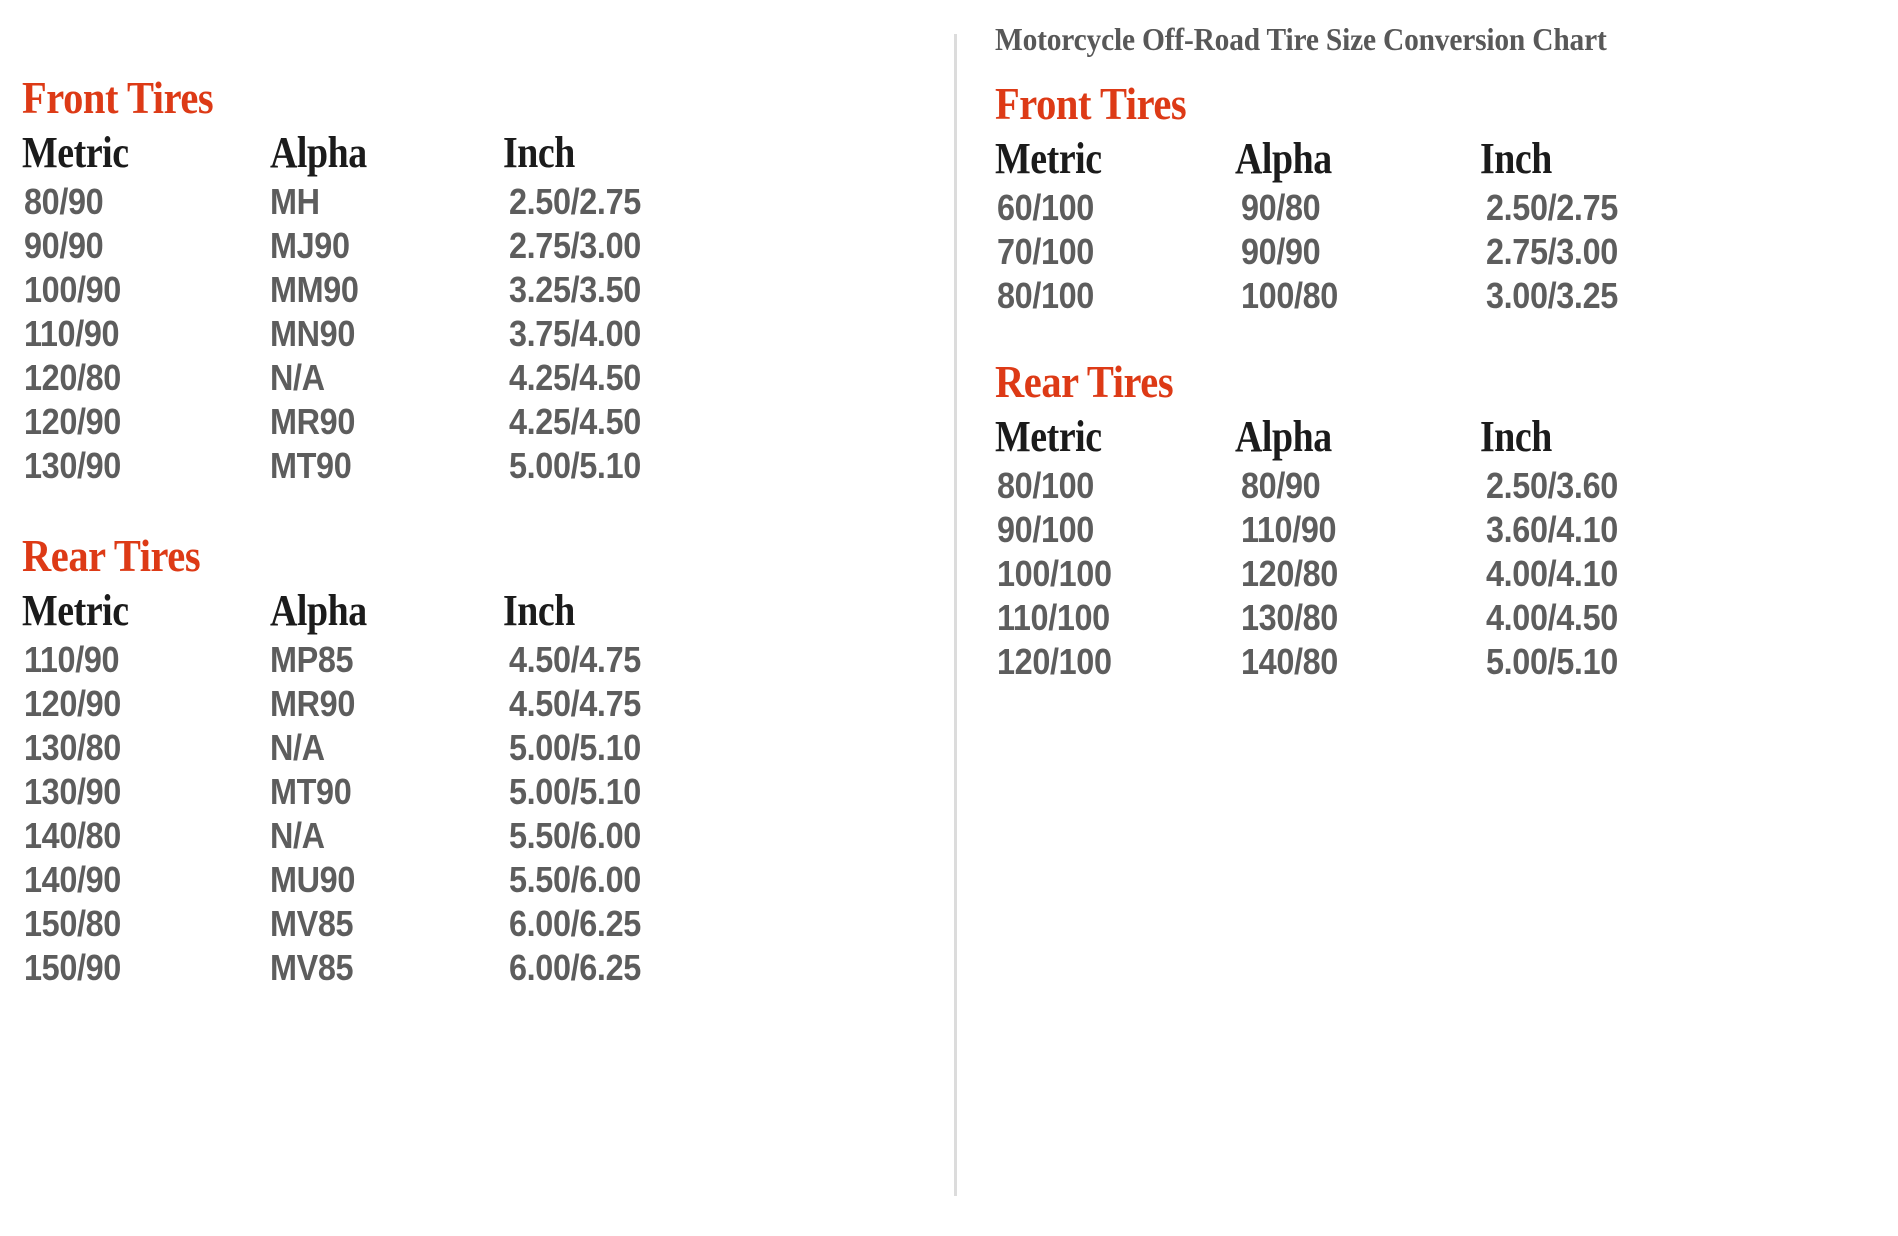 The image size is (1898, 1236). What do you see at coordinates (1045, 485) in the screenshot?
I see `cell-value: 80/100` at bounding box center [1045, 485].